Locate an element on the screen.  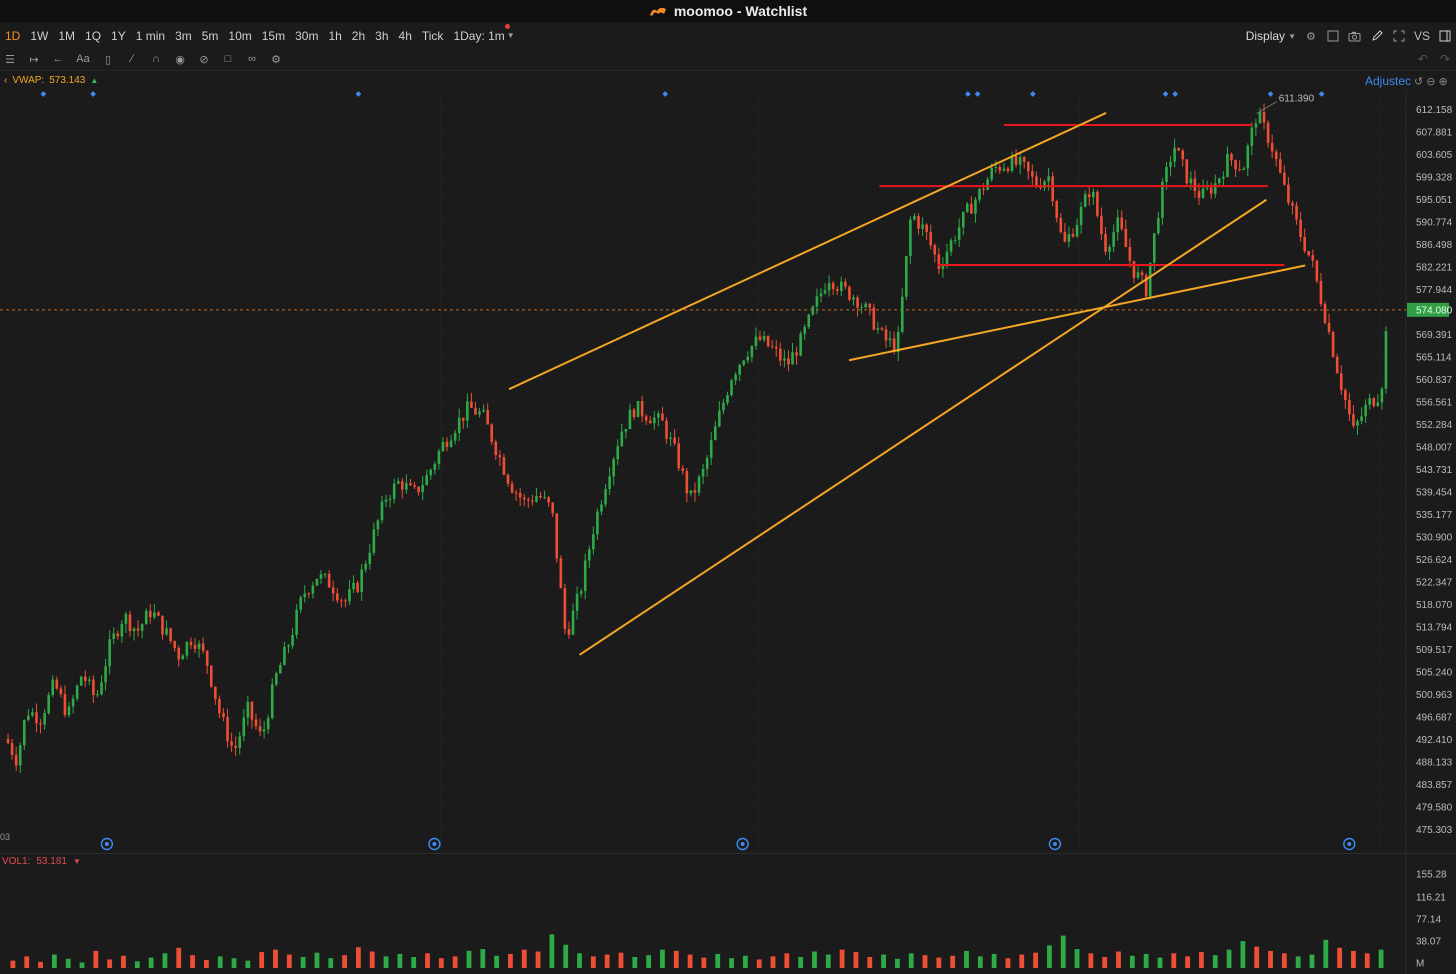
price-tick-label: 492.410 is located at coordinates (1434, 740).